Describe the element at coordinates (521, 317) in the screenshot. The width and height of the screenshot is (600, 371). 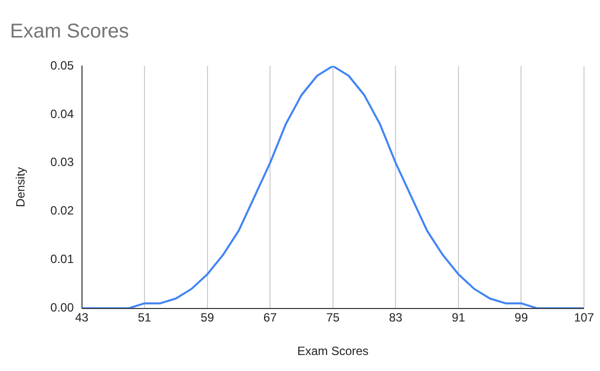
I see `x-tick-label: 99` at that location.